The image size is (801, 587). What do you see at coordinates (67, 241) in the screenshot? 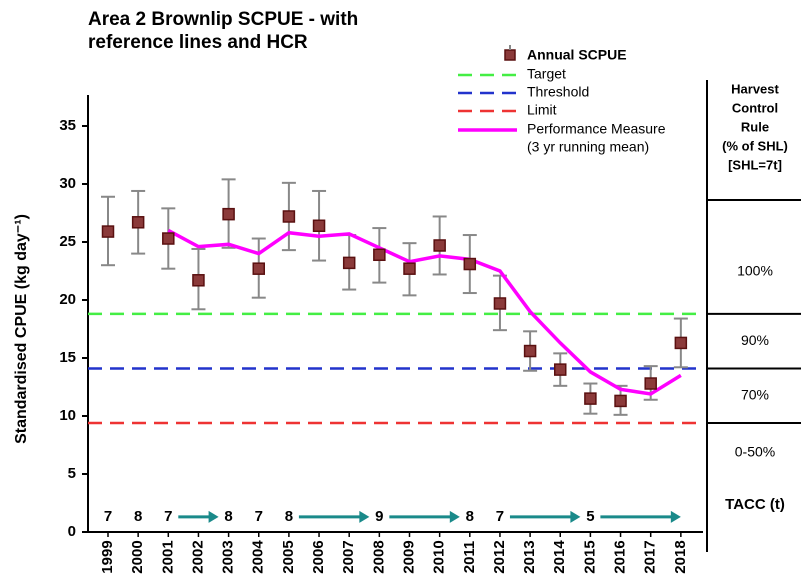
I see `y-tick-label: 25` at bounding box center [67, 241].